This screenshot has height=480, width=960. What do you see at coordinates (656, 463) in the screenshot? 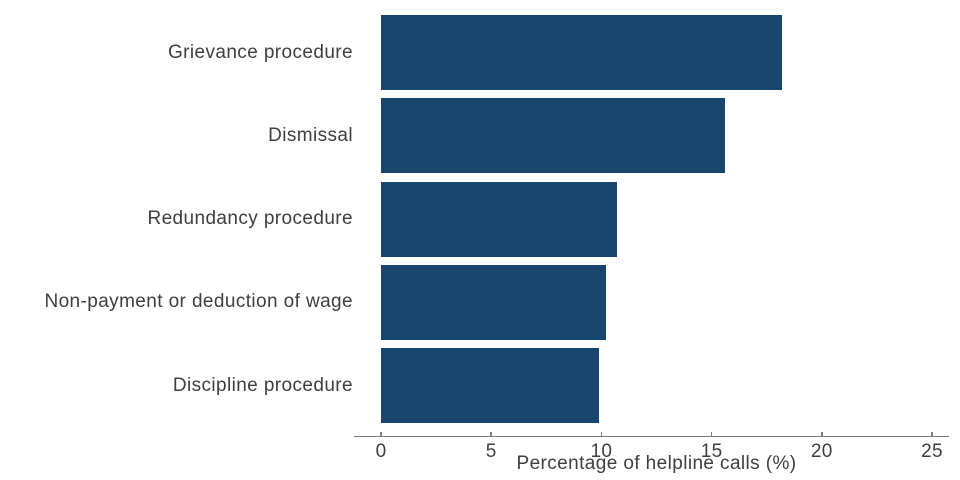
I see `x-axis-title: Percentage of helpline calls (%)` at bounding box center [656, 463].